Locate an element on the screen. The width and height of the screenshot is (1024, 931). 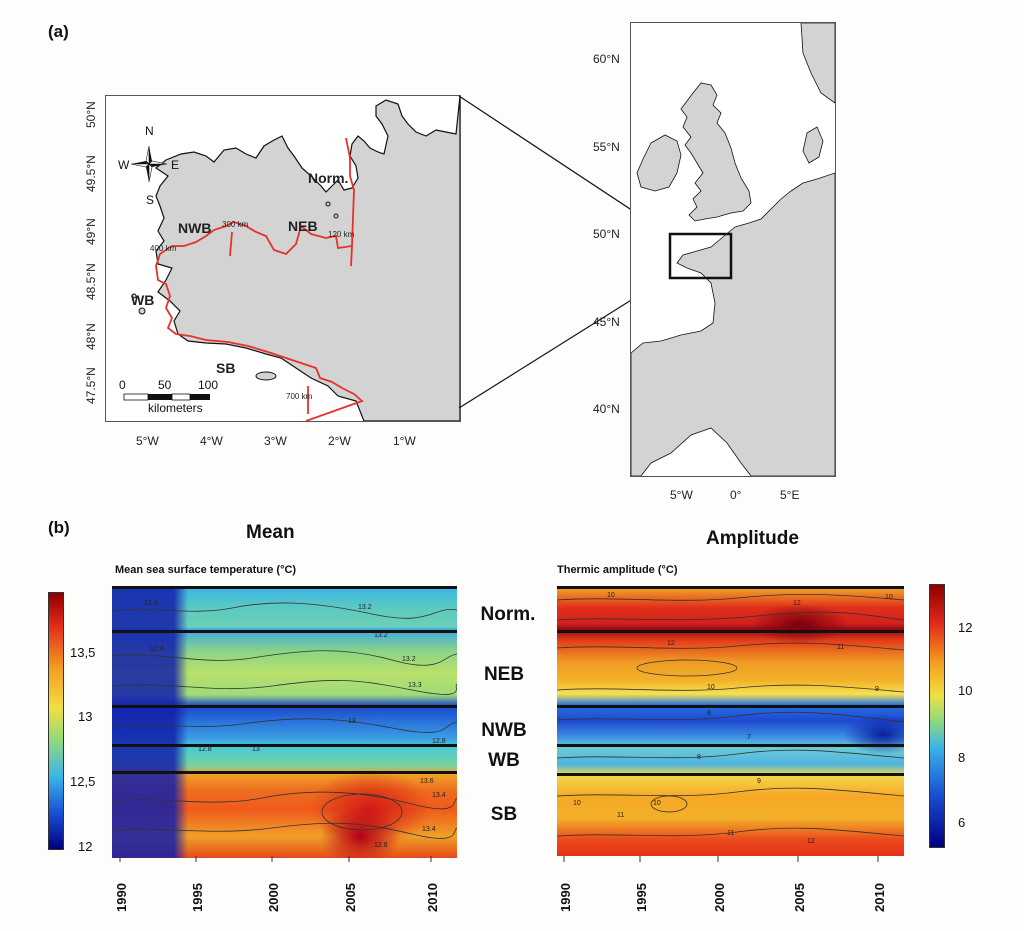
mean-year-label: 2000 is located at coordinates (273, 897).